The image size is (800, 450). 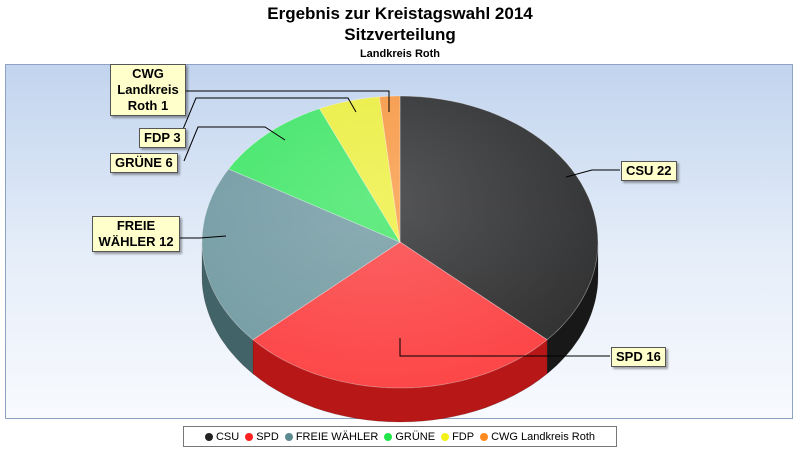 I want to click on legend-item-freie-w-hler: FREIE WÄHLER, so click(x=331, y=436).